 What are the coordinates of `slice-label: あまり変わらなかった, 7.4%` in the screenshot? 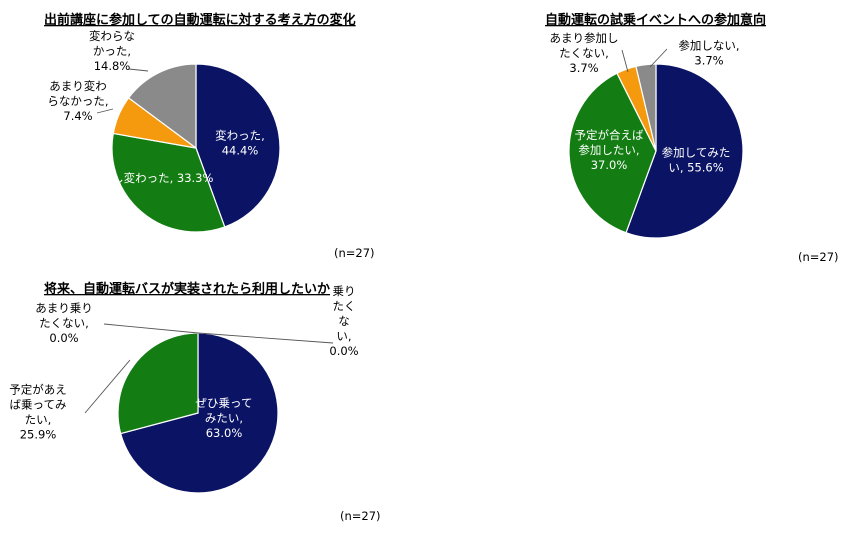 It's located at (77, 101).